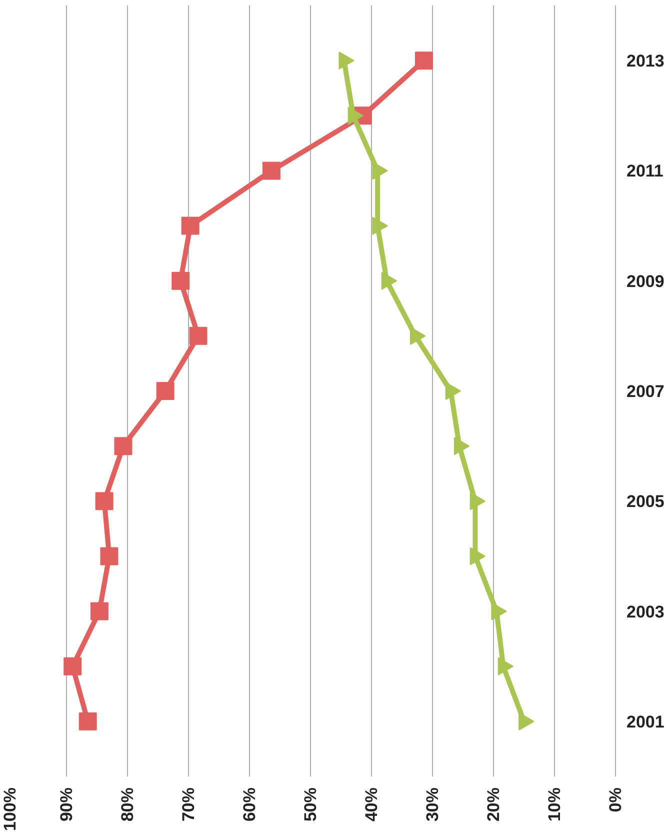 The height and width of the screenshot is (833, 667). What do you see at coordinates (10, 809) in the screenshot?
I see `x-tick-label: 100%` at bounding box center [10, 809].